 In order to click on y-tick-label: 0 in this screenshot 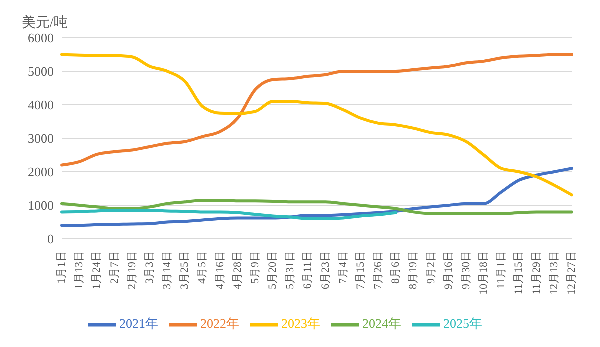, I will do `click(51, 239)`.